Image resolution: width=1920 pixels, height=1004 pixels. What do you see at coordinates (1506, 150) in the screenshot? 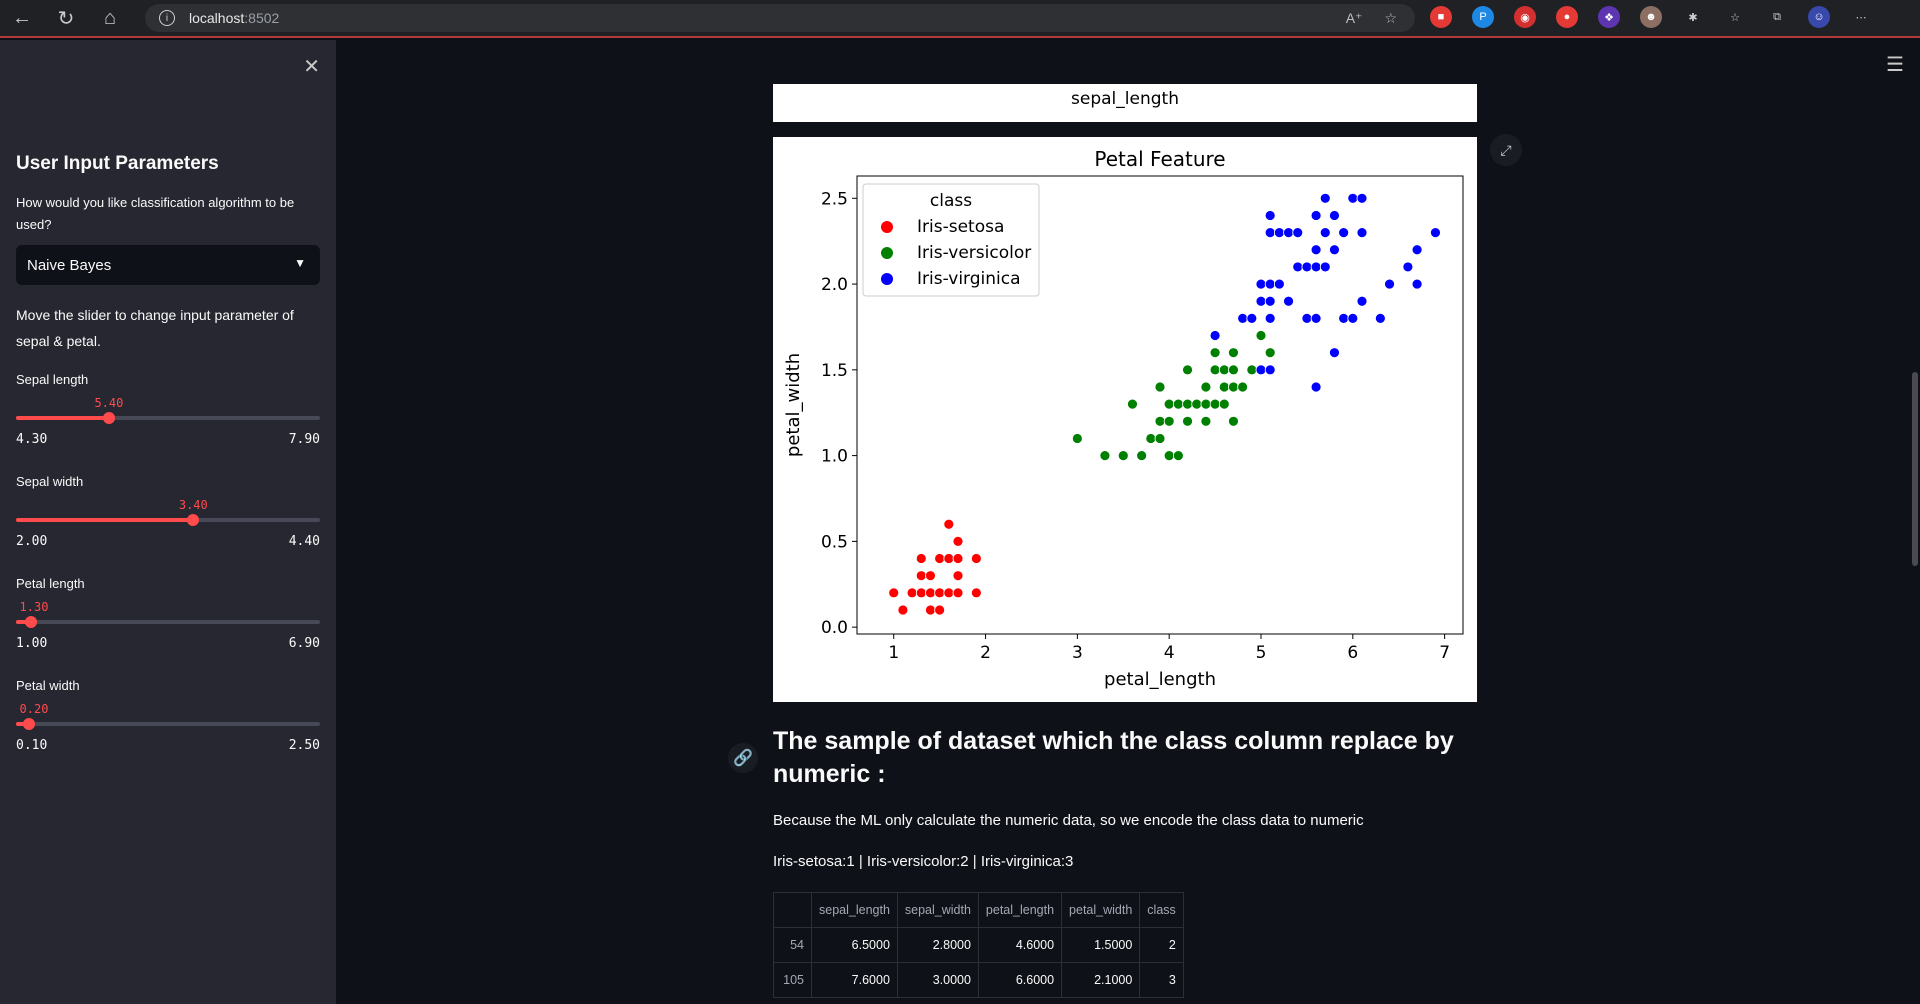
I see `fullscreen-expand-icon: ⤢` at bounding box center [1506, 150].